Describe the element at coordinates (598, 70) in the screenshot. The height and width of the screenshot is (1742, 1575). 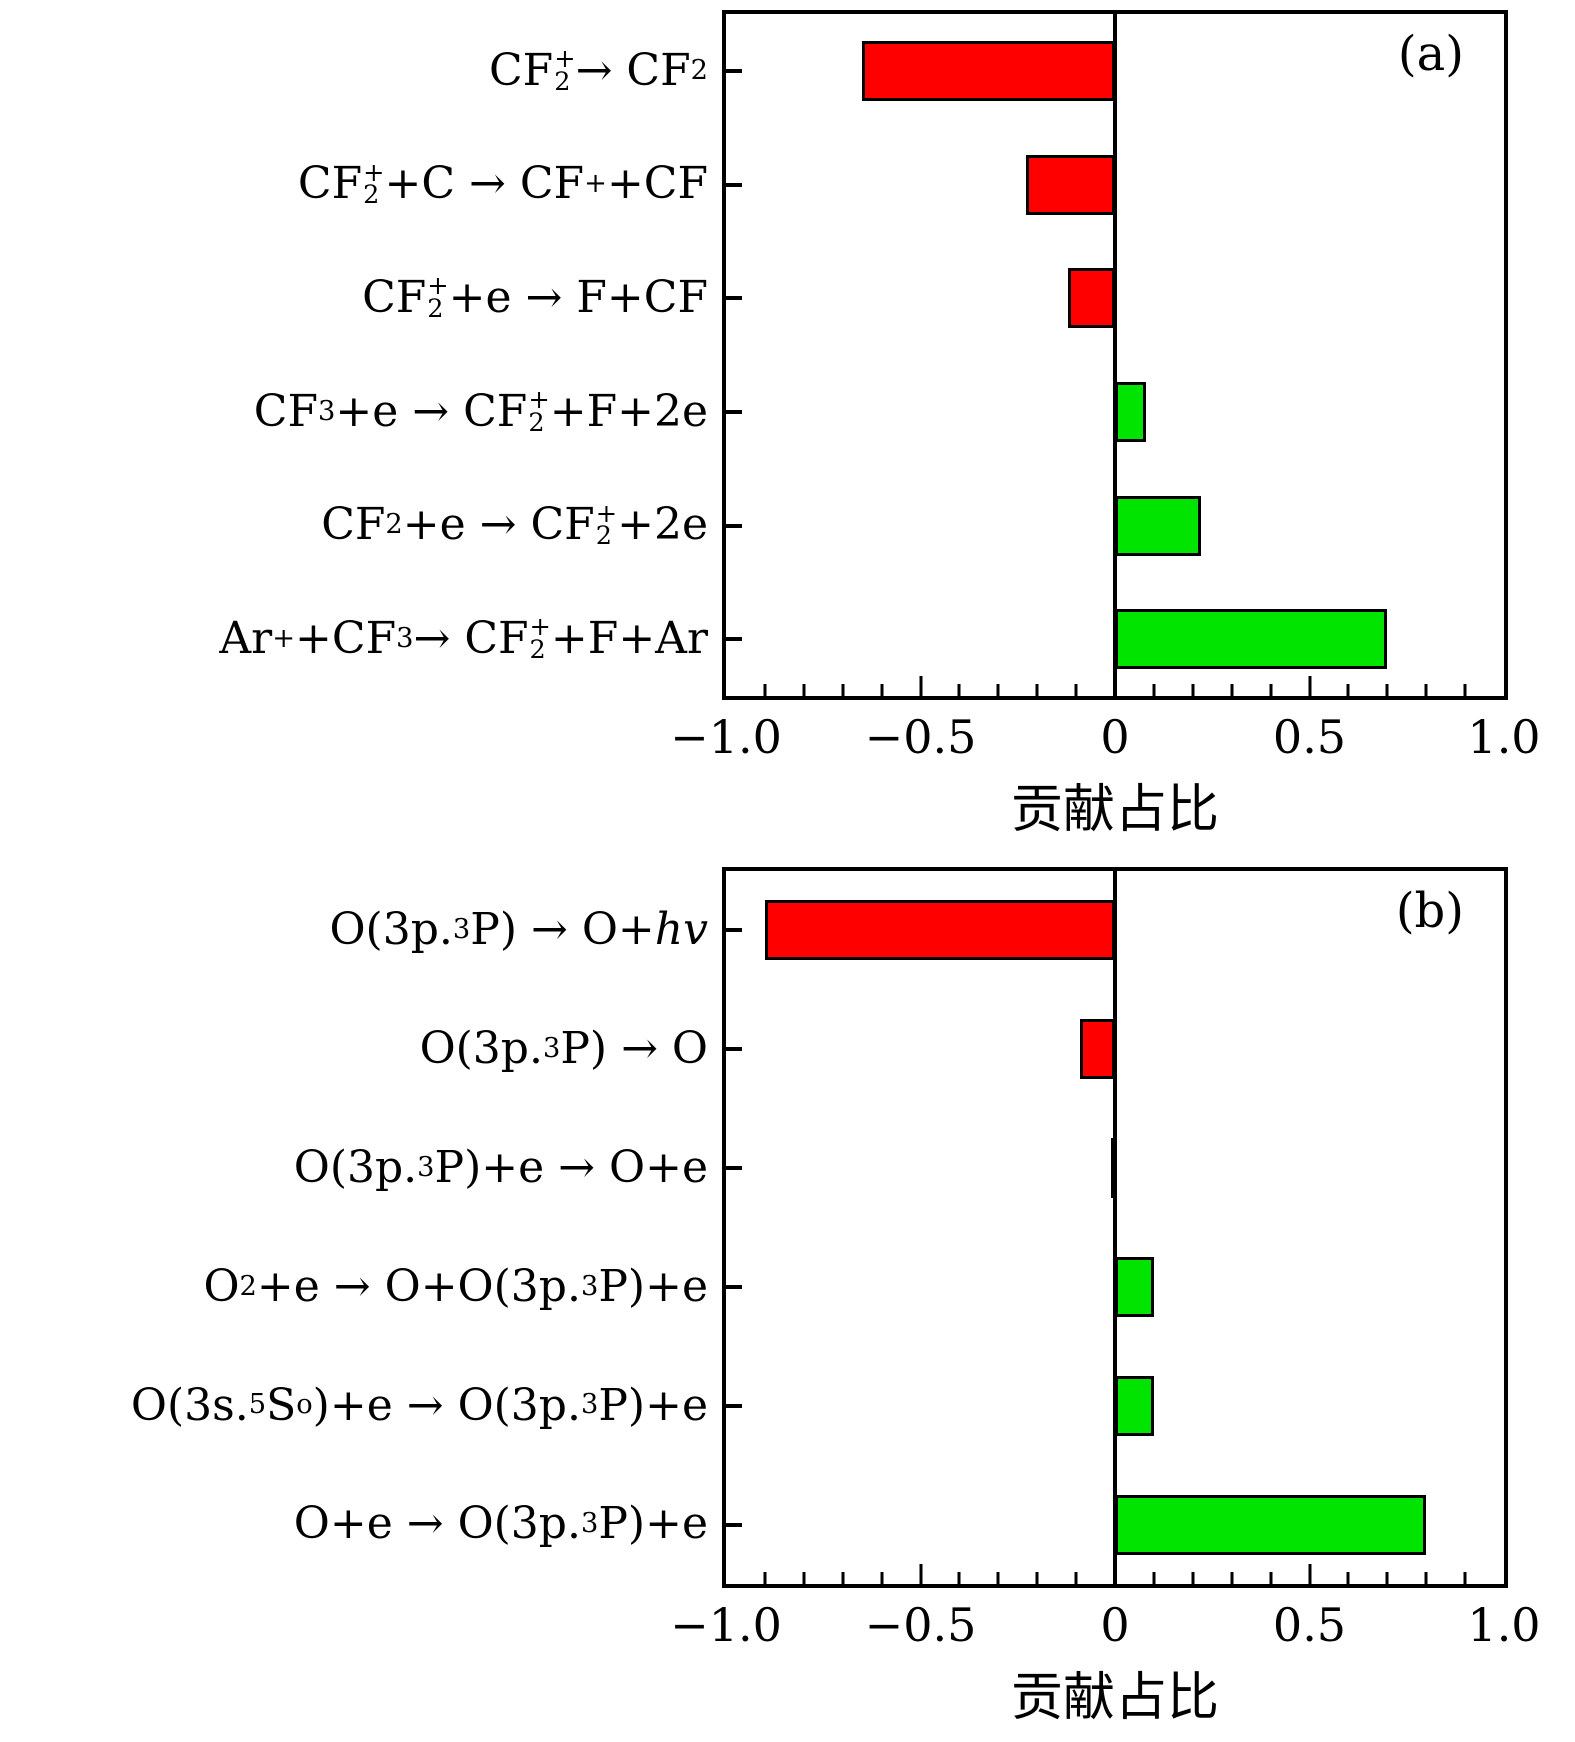
I see `category-label-a-1: CF +2 → CF 2` at that location.